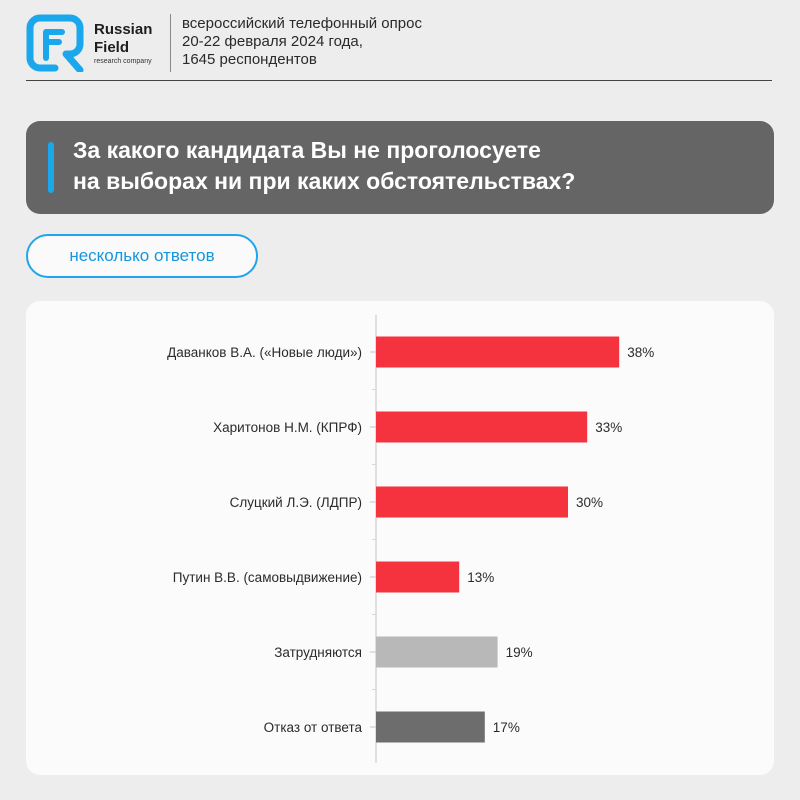  I want to click on category-label: Харитонов Н.М. (КПРФ), so click(287, 427).